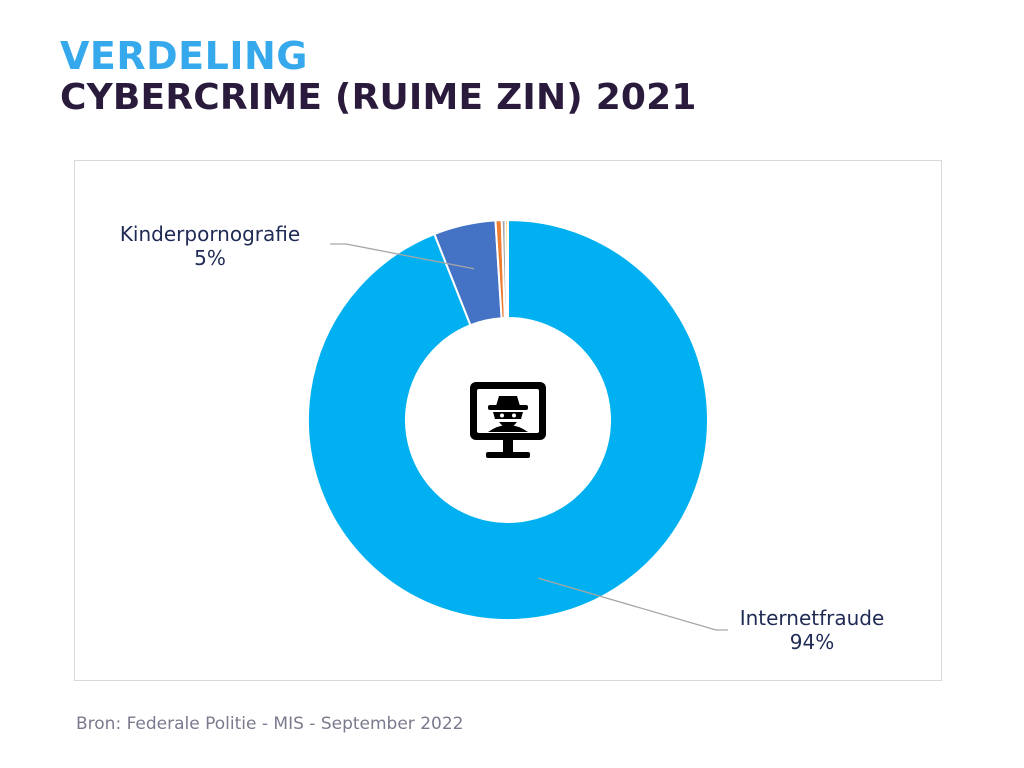 This screenshot has height=768, width=1024. I want to click on slice-label-internetfraude: Internetfraude 94%, so click(812, 630).